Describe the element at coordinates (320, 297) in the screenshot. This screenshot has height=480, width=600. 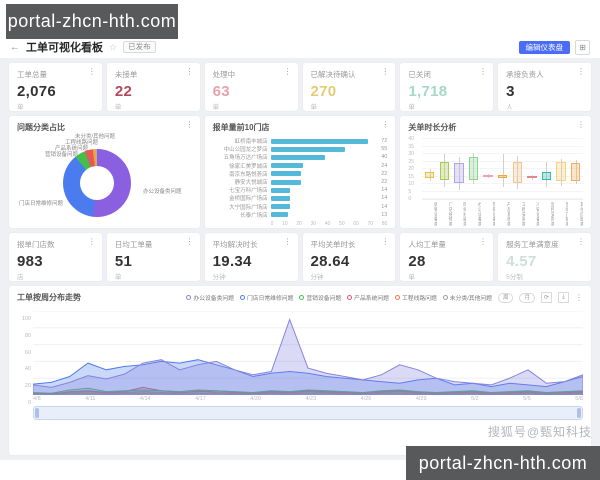
I see `legend-item: 营销设备问题` at that location.